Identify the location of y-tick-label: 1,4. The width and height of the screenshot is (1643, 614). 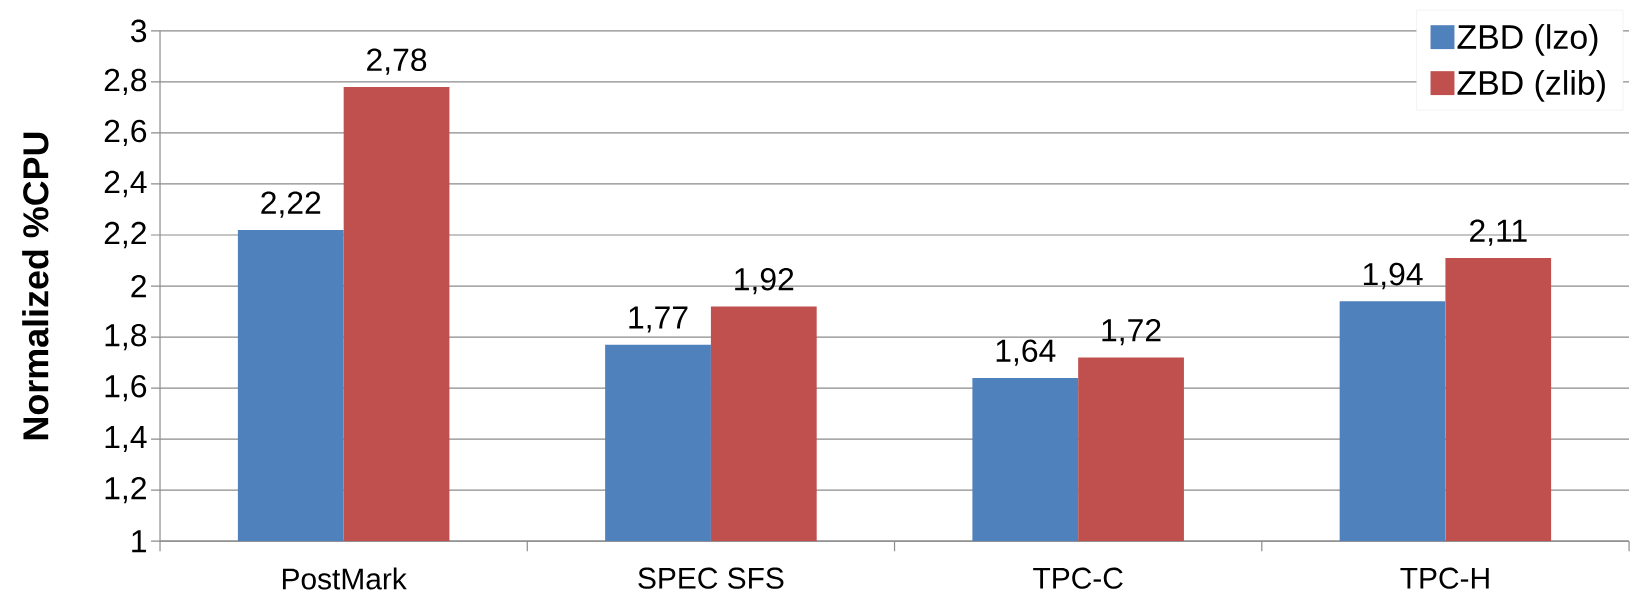
(126, 439).